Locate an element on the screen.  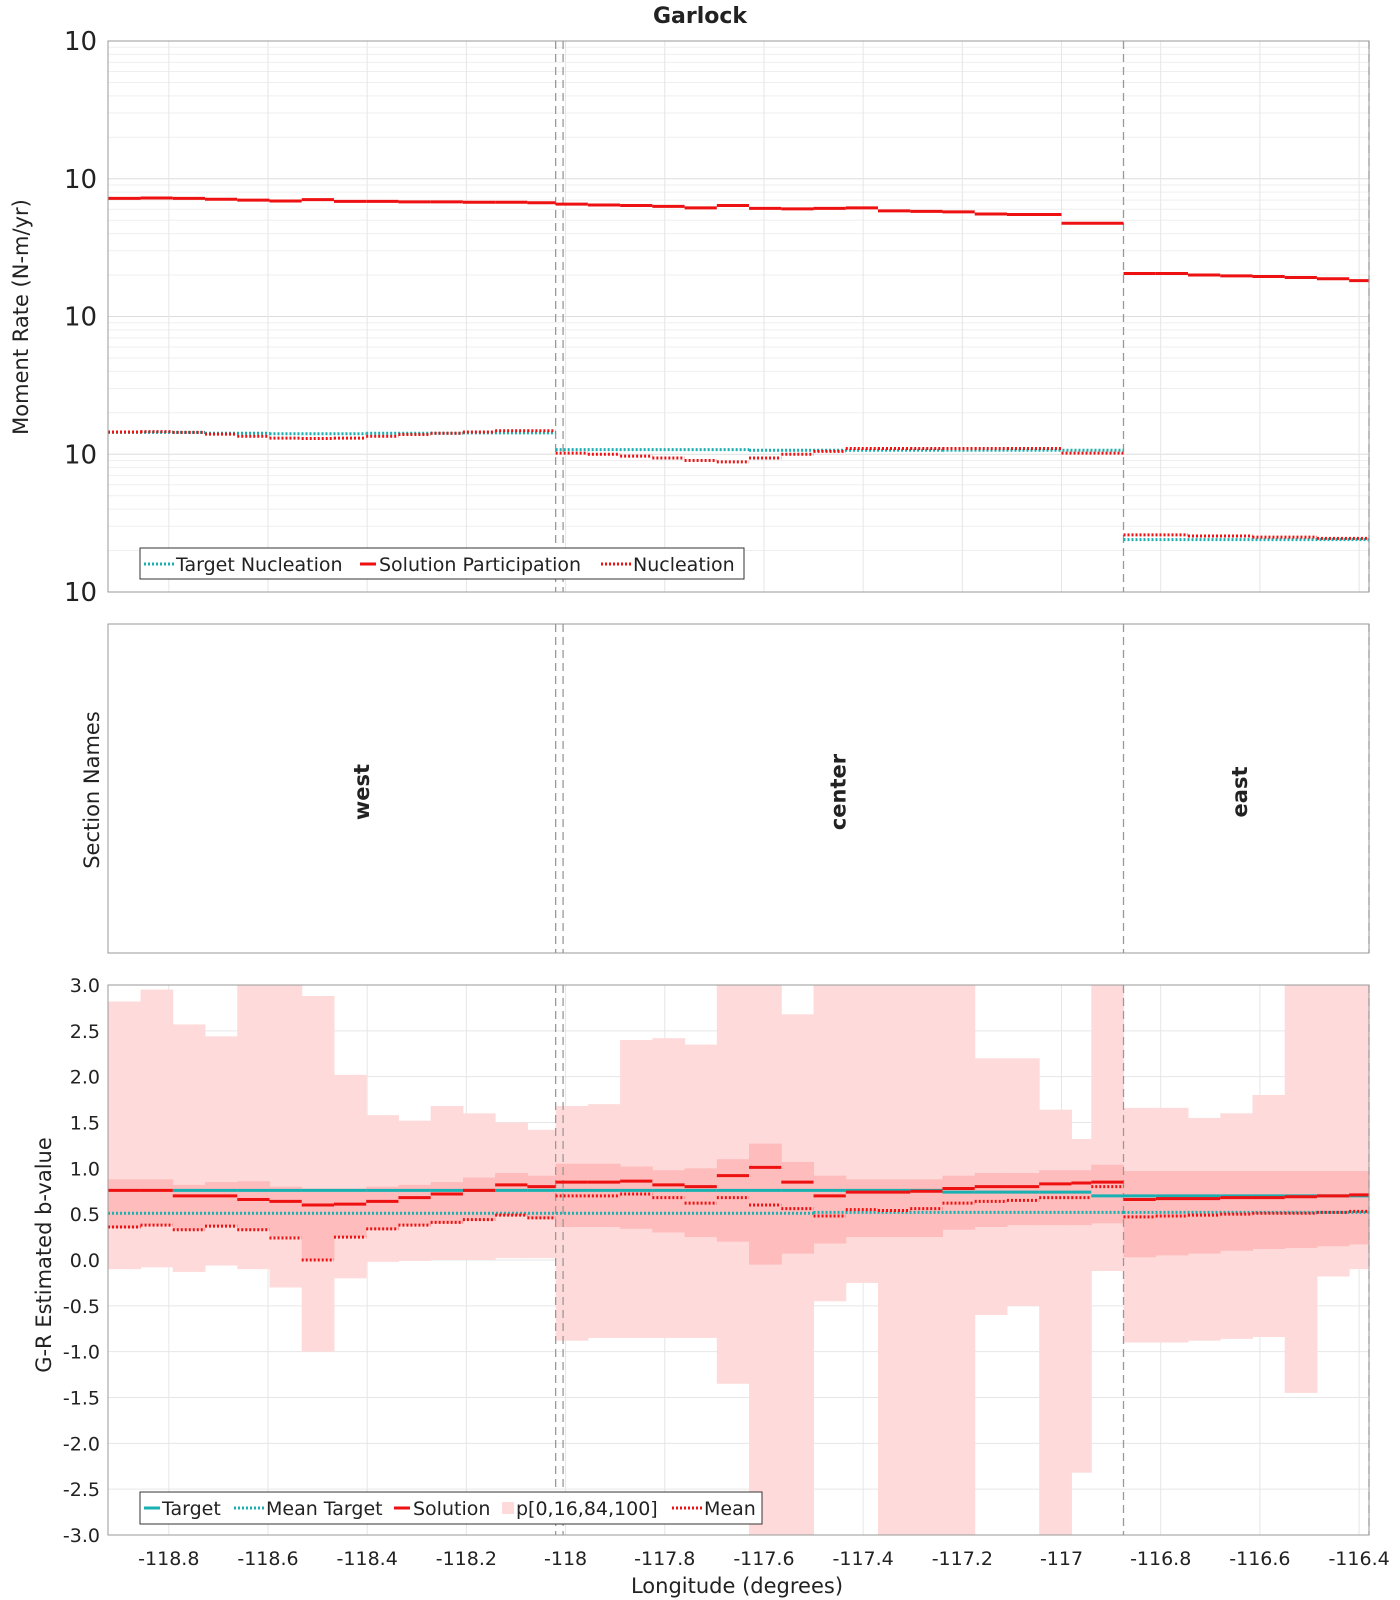
legend-label: p[0,16,84,100] is located at coordinates (587, 1509).